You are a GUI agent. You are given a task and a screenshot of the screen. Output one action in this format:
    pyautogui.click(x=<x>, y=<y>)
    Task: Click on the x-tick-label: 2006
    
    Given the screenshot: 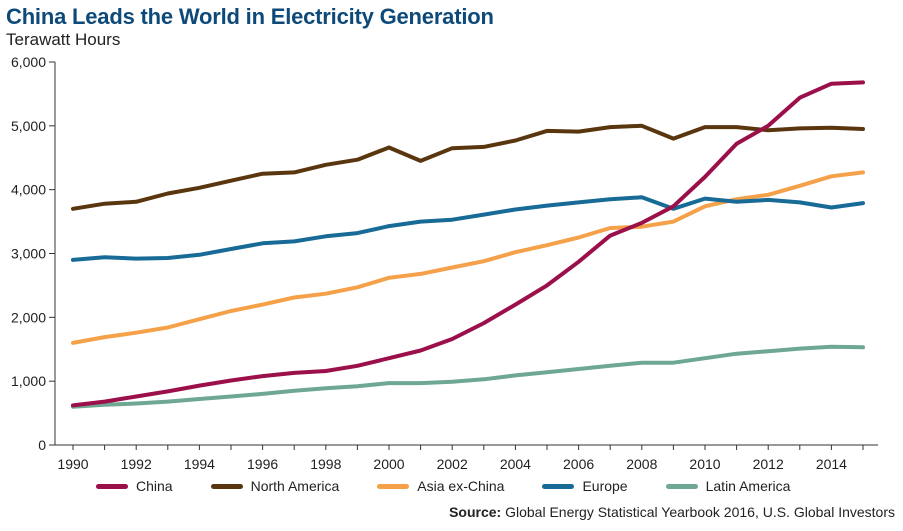 What is the action you would take?
    pyautogui.click(x=578, y=464)
    